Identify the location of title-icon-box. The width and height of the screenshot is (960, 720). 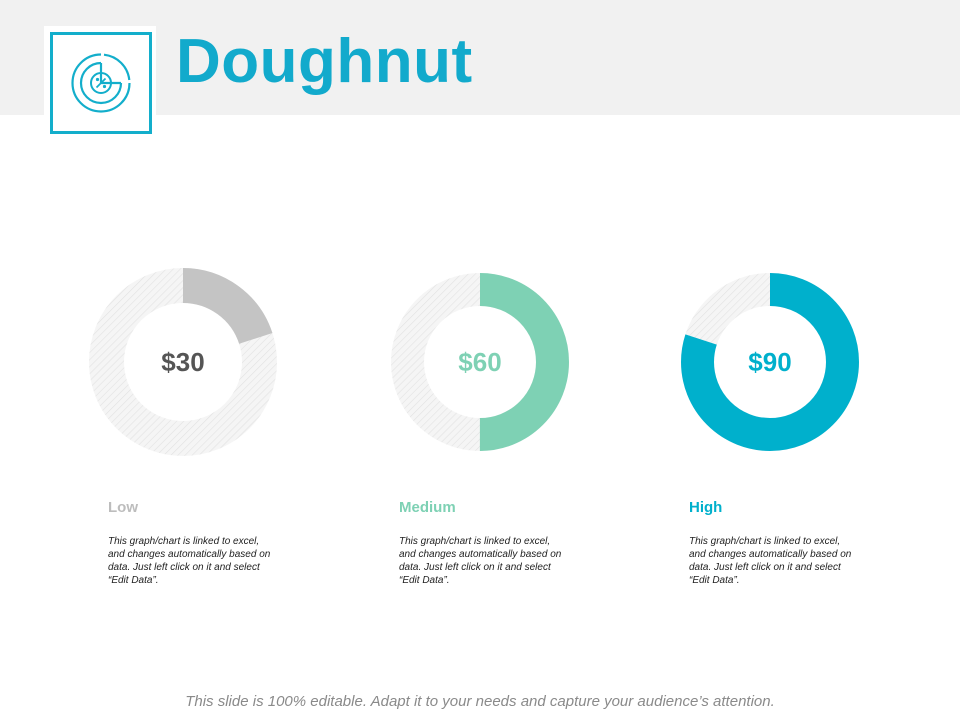
(100, 82).